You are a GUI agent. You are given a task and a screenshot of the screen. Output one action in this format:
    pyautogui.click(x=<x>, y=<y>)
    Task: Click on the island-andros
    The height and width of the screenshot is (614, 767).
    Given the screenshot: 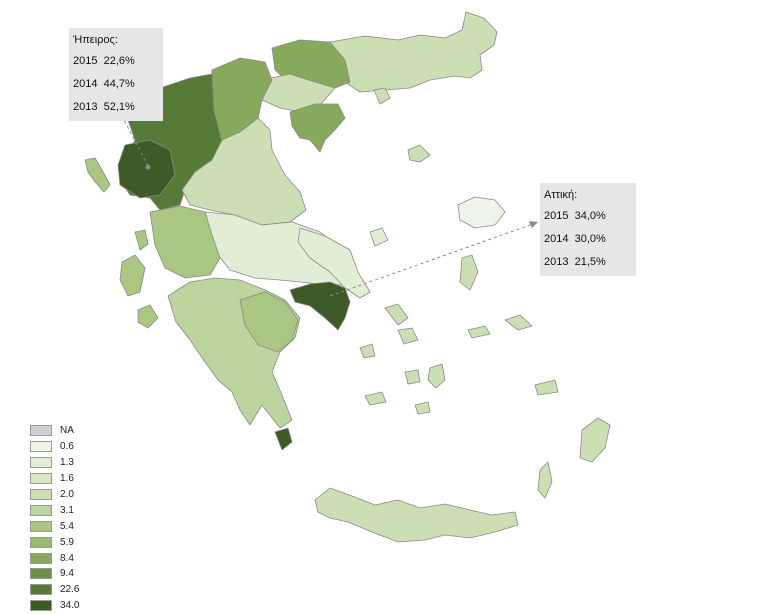 What is the action you would take?
    pyautogui.click(x=396, y=314)
    